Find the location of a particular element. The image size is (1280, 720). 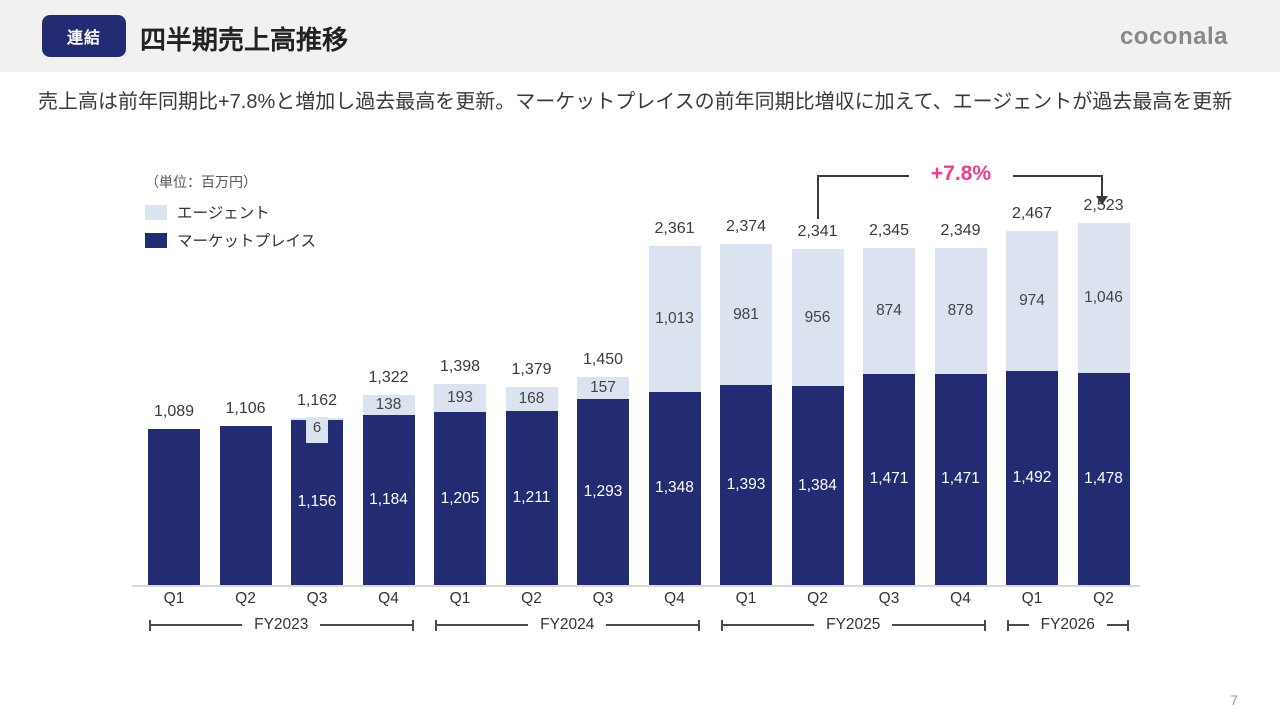

fy-group-label: FY2024 is located at coordinates (567, 624).